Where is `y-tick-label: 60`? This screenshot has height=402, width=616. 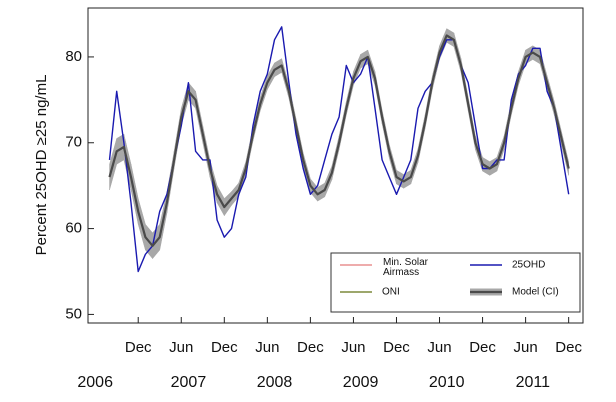
y-tick-label: 60 is located at coordinates (73, 228).